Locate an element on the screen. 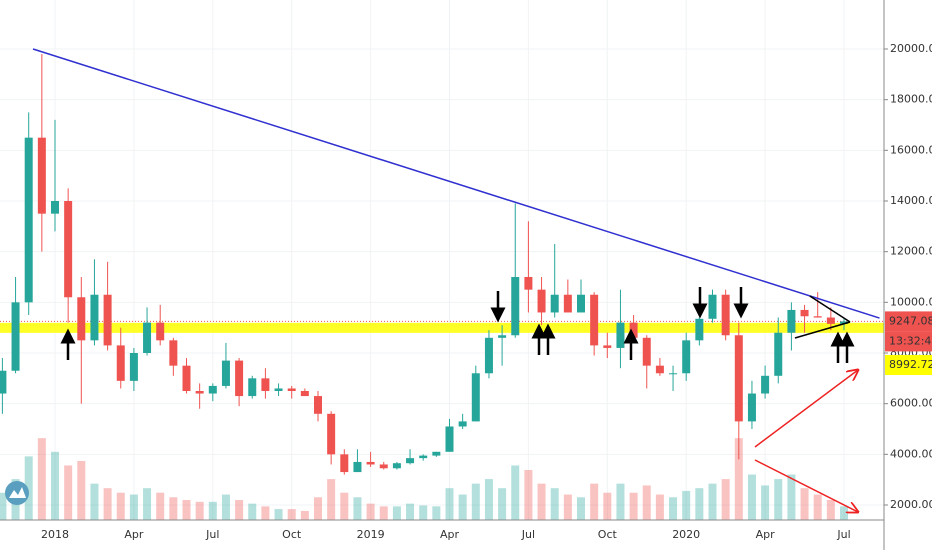  level-band is located at coordinates (442, 327).